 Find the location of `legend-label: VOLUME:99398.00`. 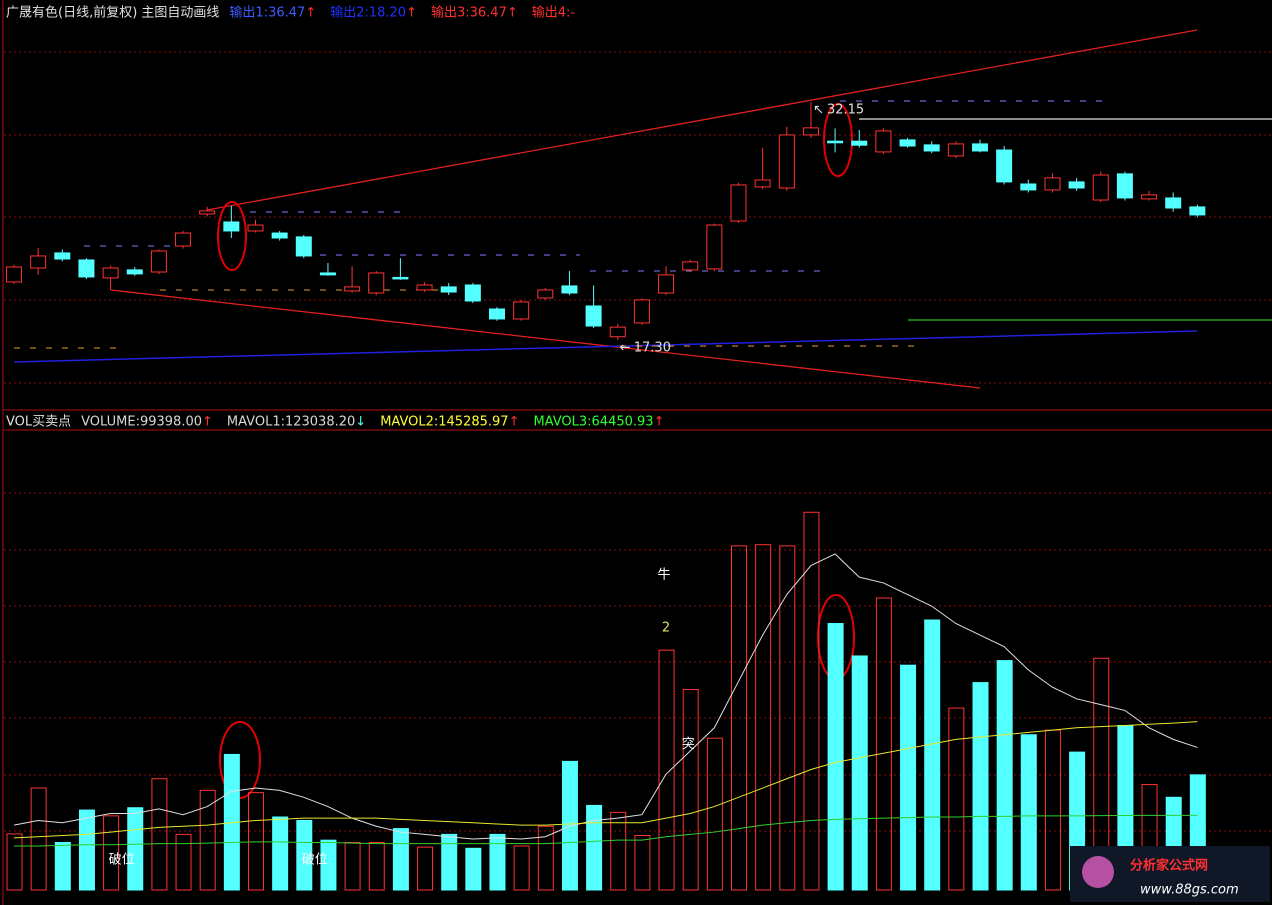

legend-label: VOLUME:99398.00 is located at coordinates (141, 422).